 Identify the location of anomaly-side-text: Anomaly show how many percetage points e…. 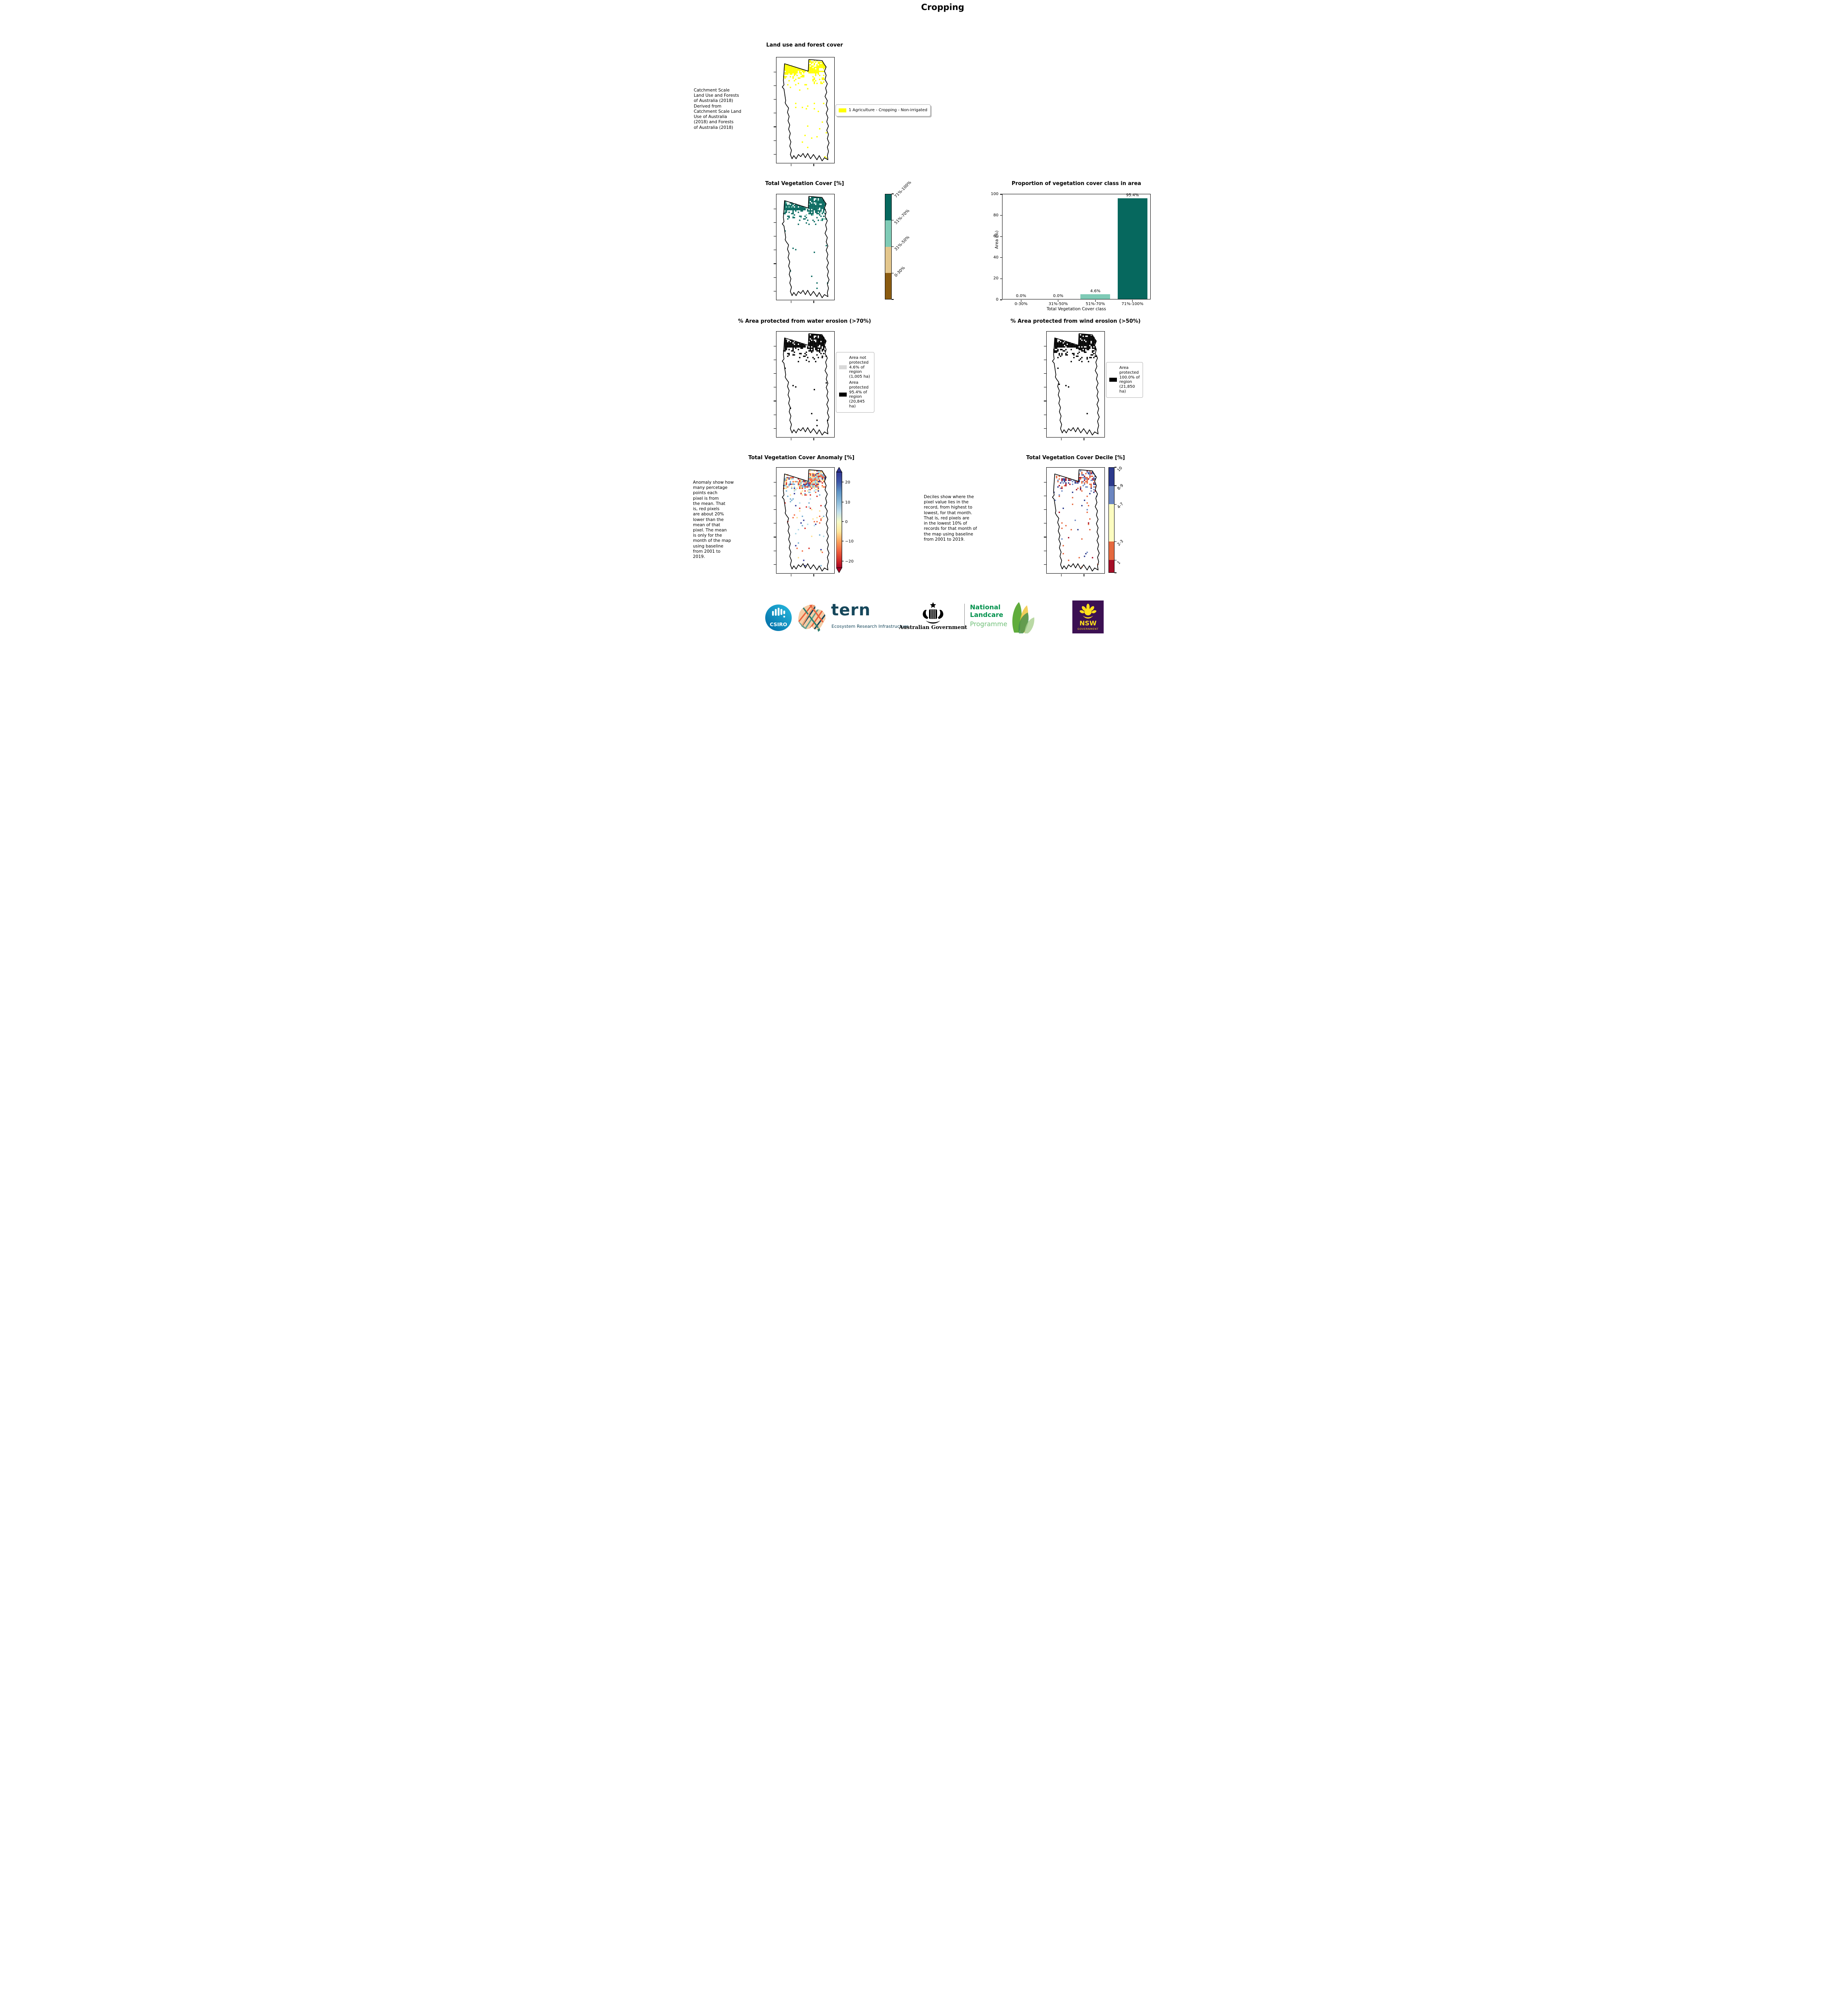
(714, 520).